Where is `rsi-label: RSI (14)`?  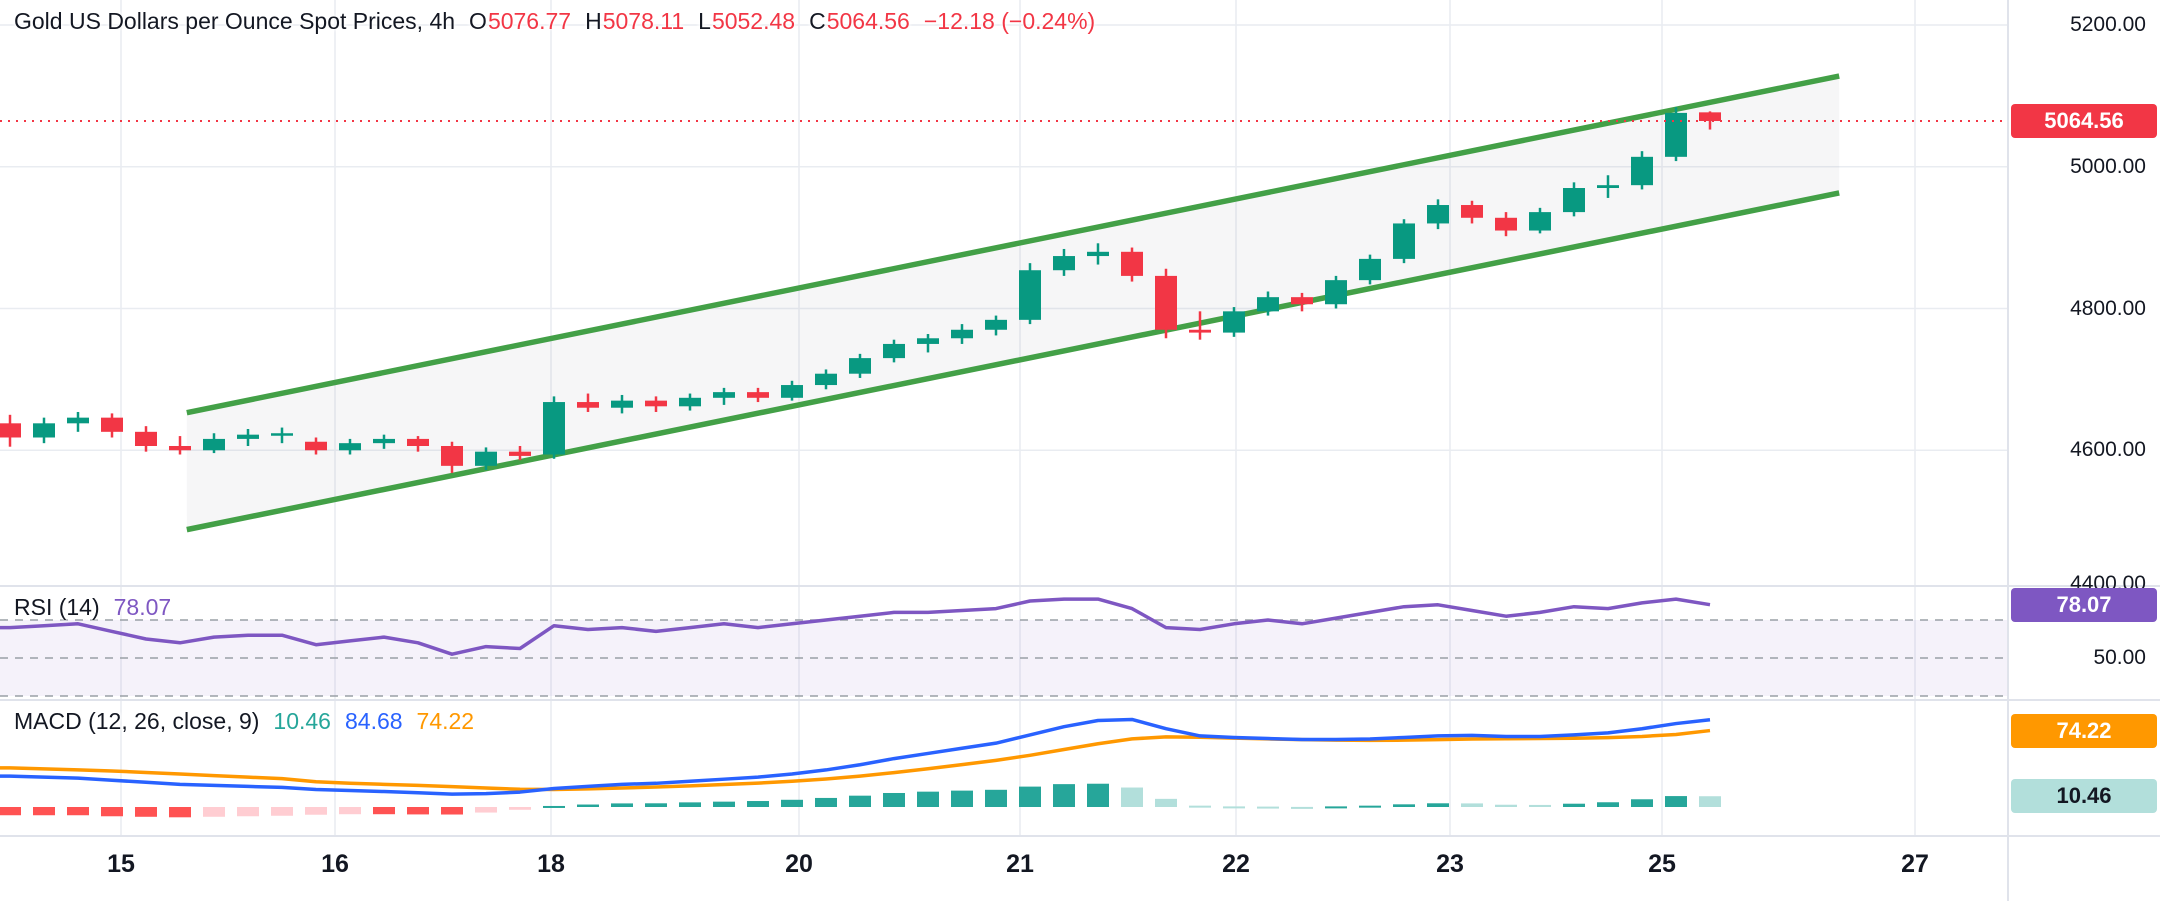 rsi-label: RSI (14) is located at coordinates (57, 607).